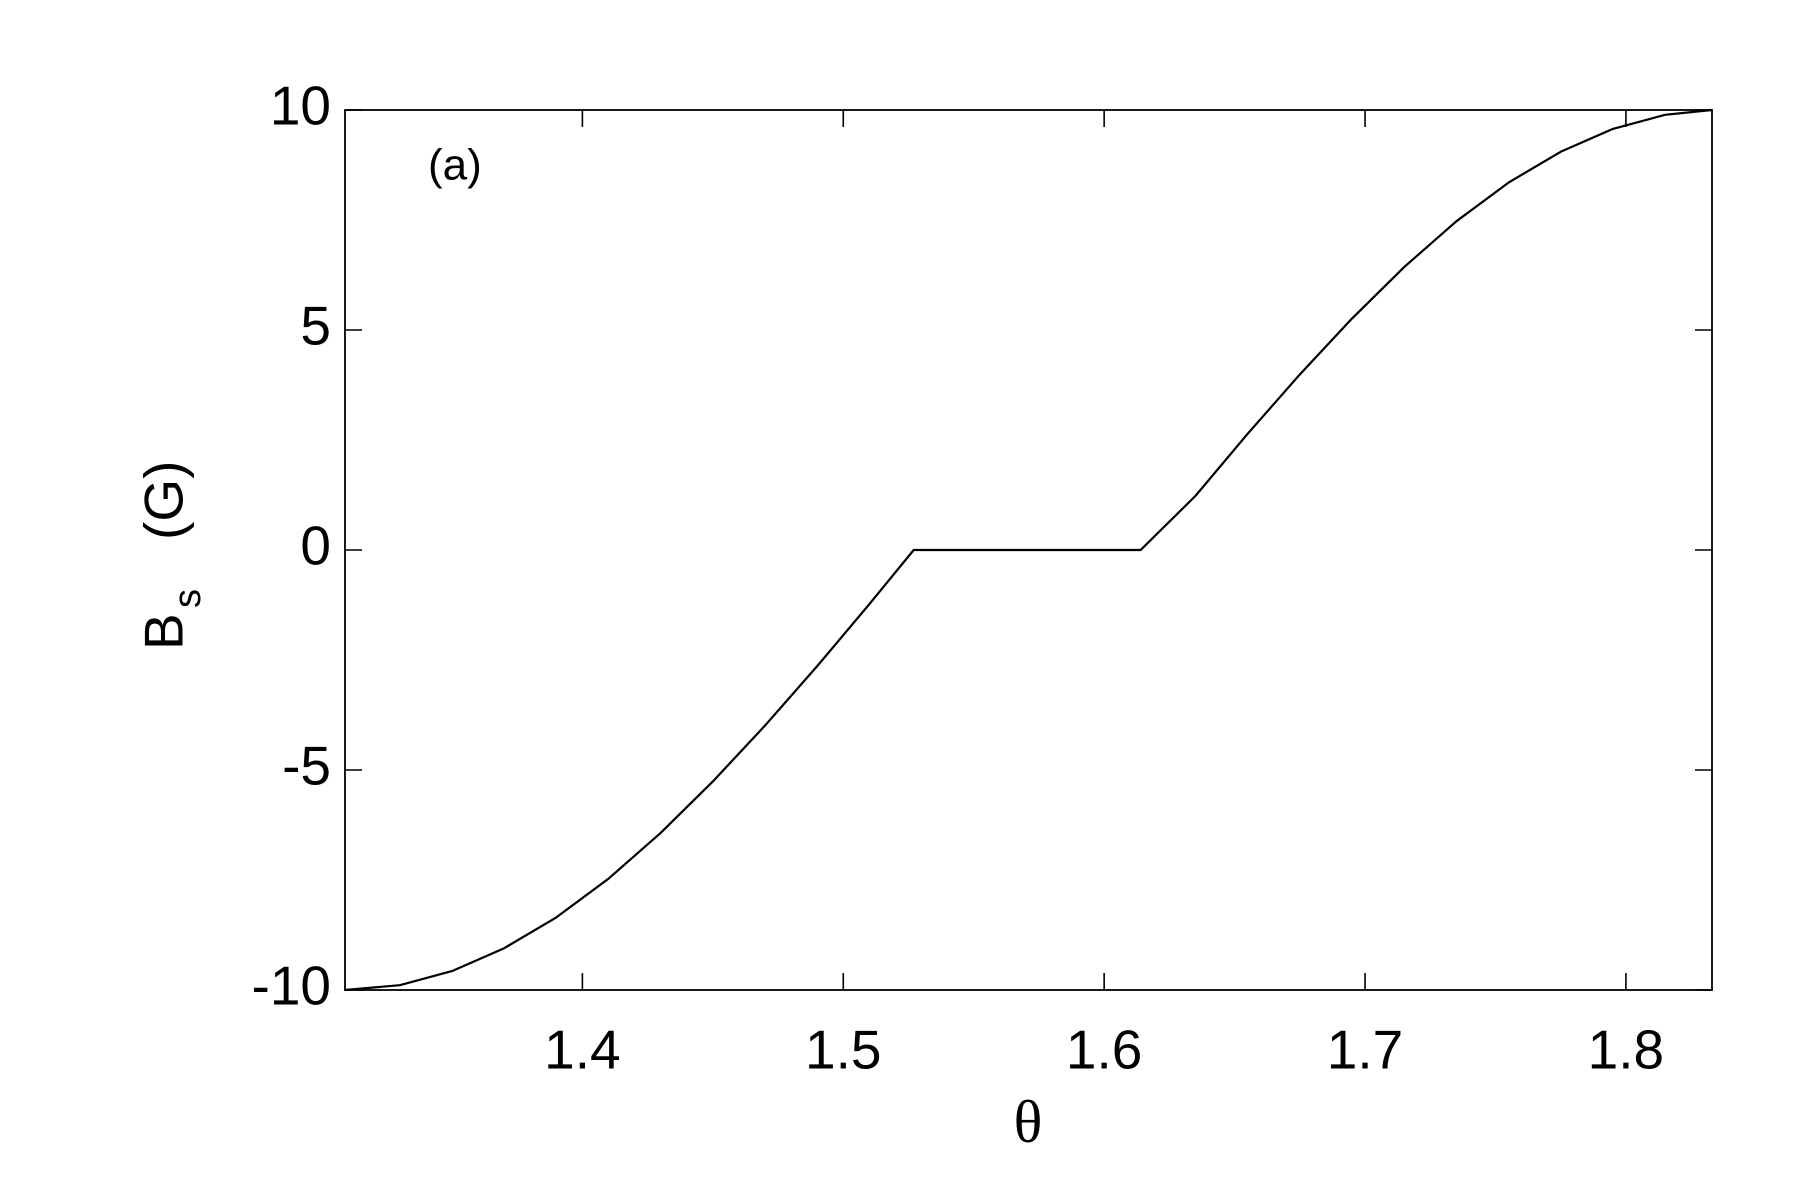 This screenshot has width=1800, height=1200. I want to click on y-tick-label: -10, so click(292, 986).